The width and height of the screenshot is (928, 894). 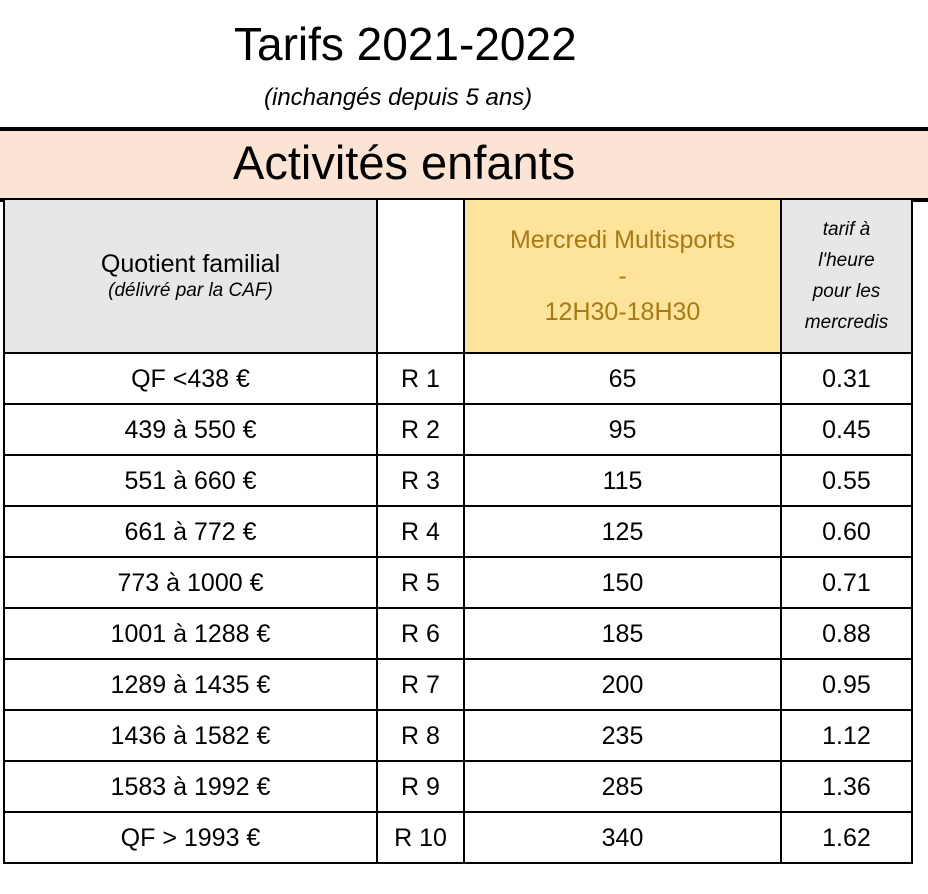 I want to click on cell-quotient: 1583 à 1992 €, so click(x=190, y=786).